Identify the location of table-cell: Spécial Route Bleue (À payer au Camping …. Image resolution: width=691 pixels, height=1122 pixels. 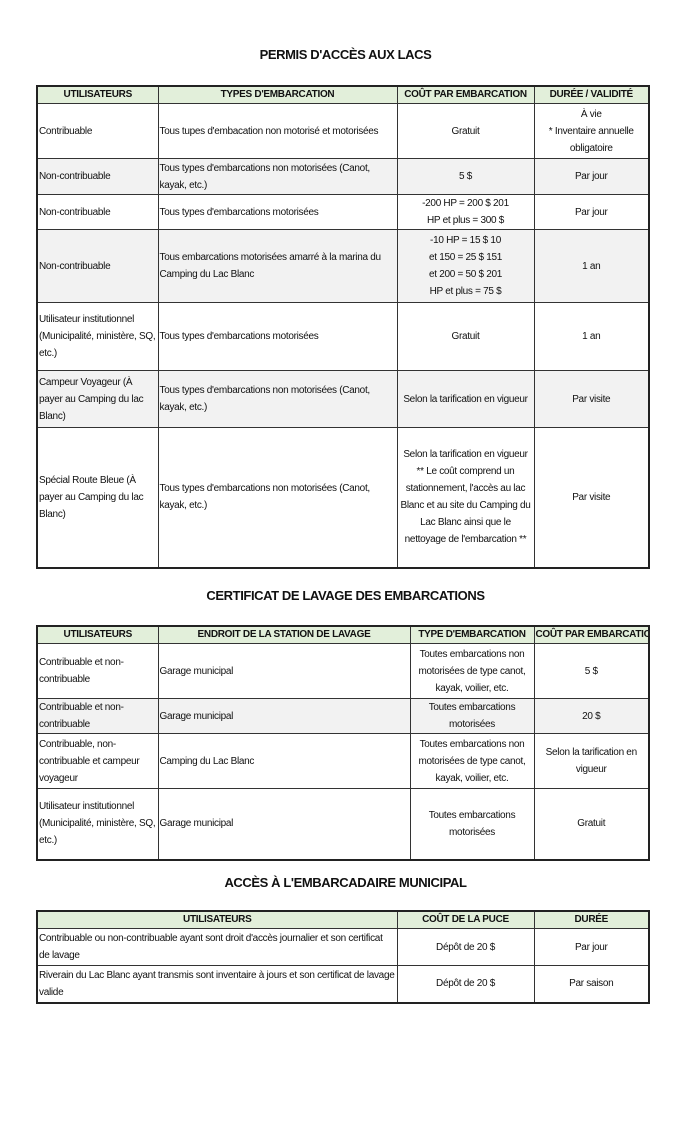
(97, 497).